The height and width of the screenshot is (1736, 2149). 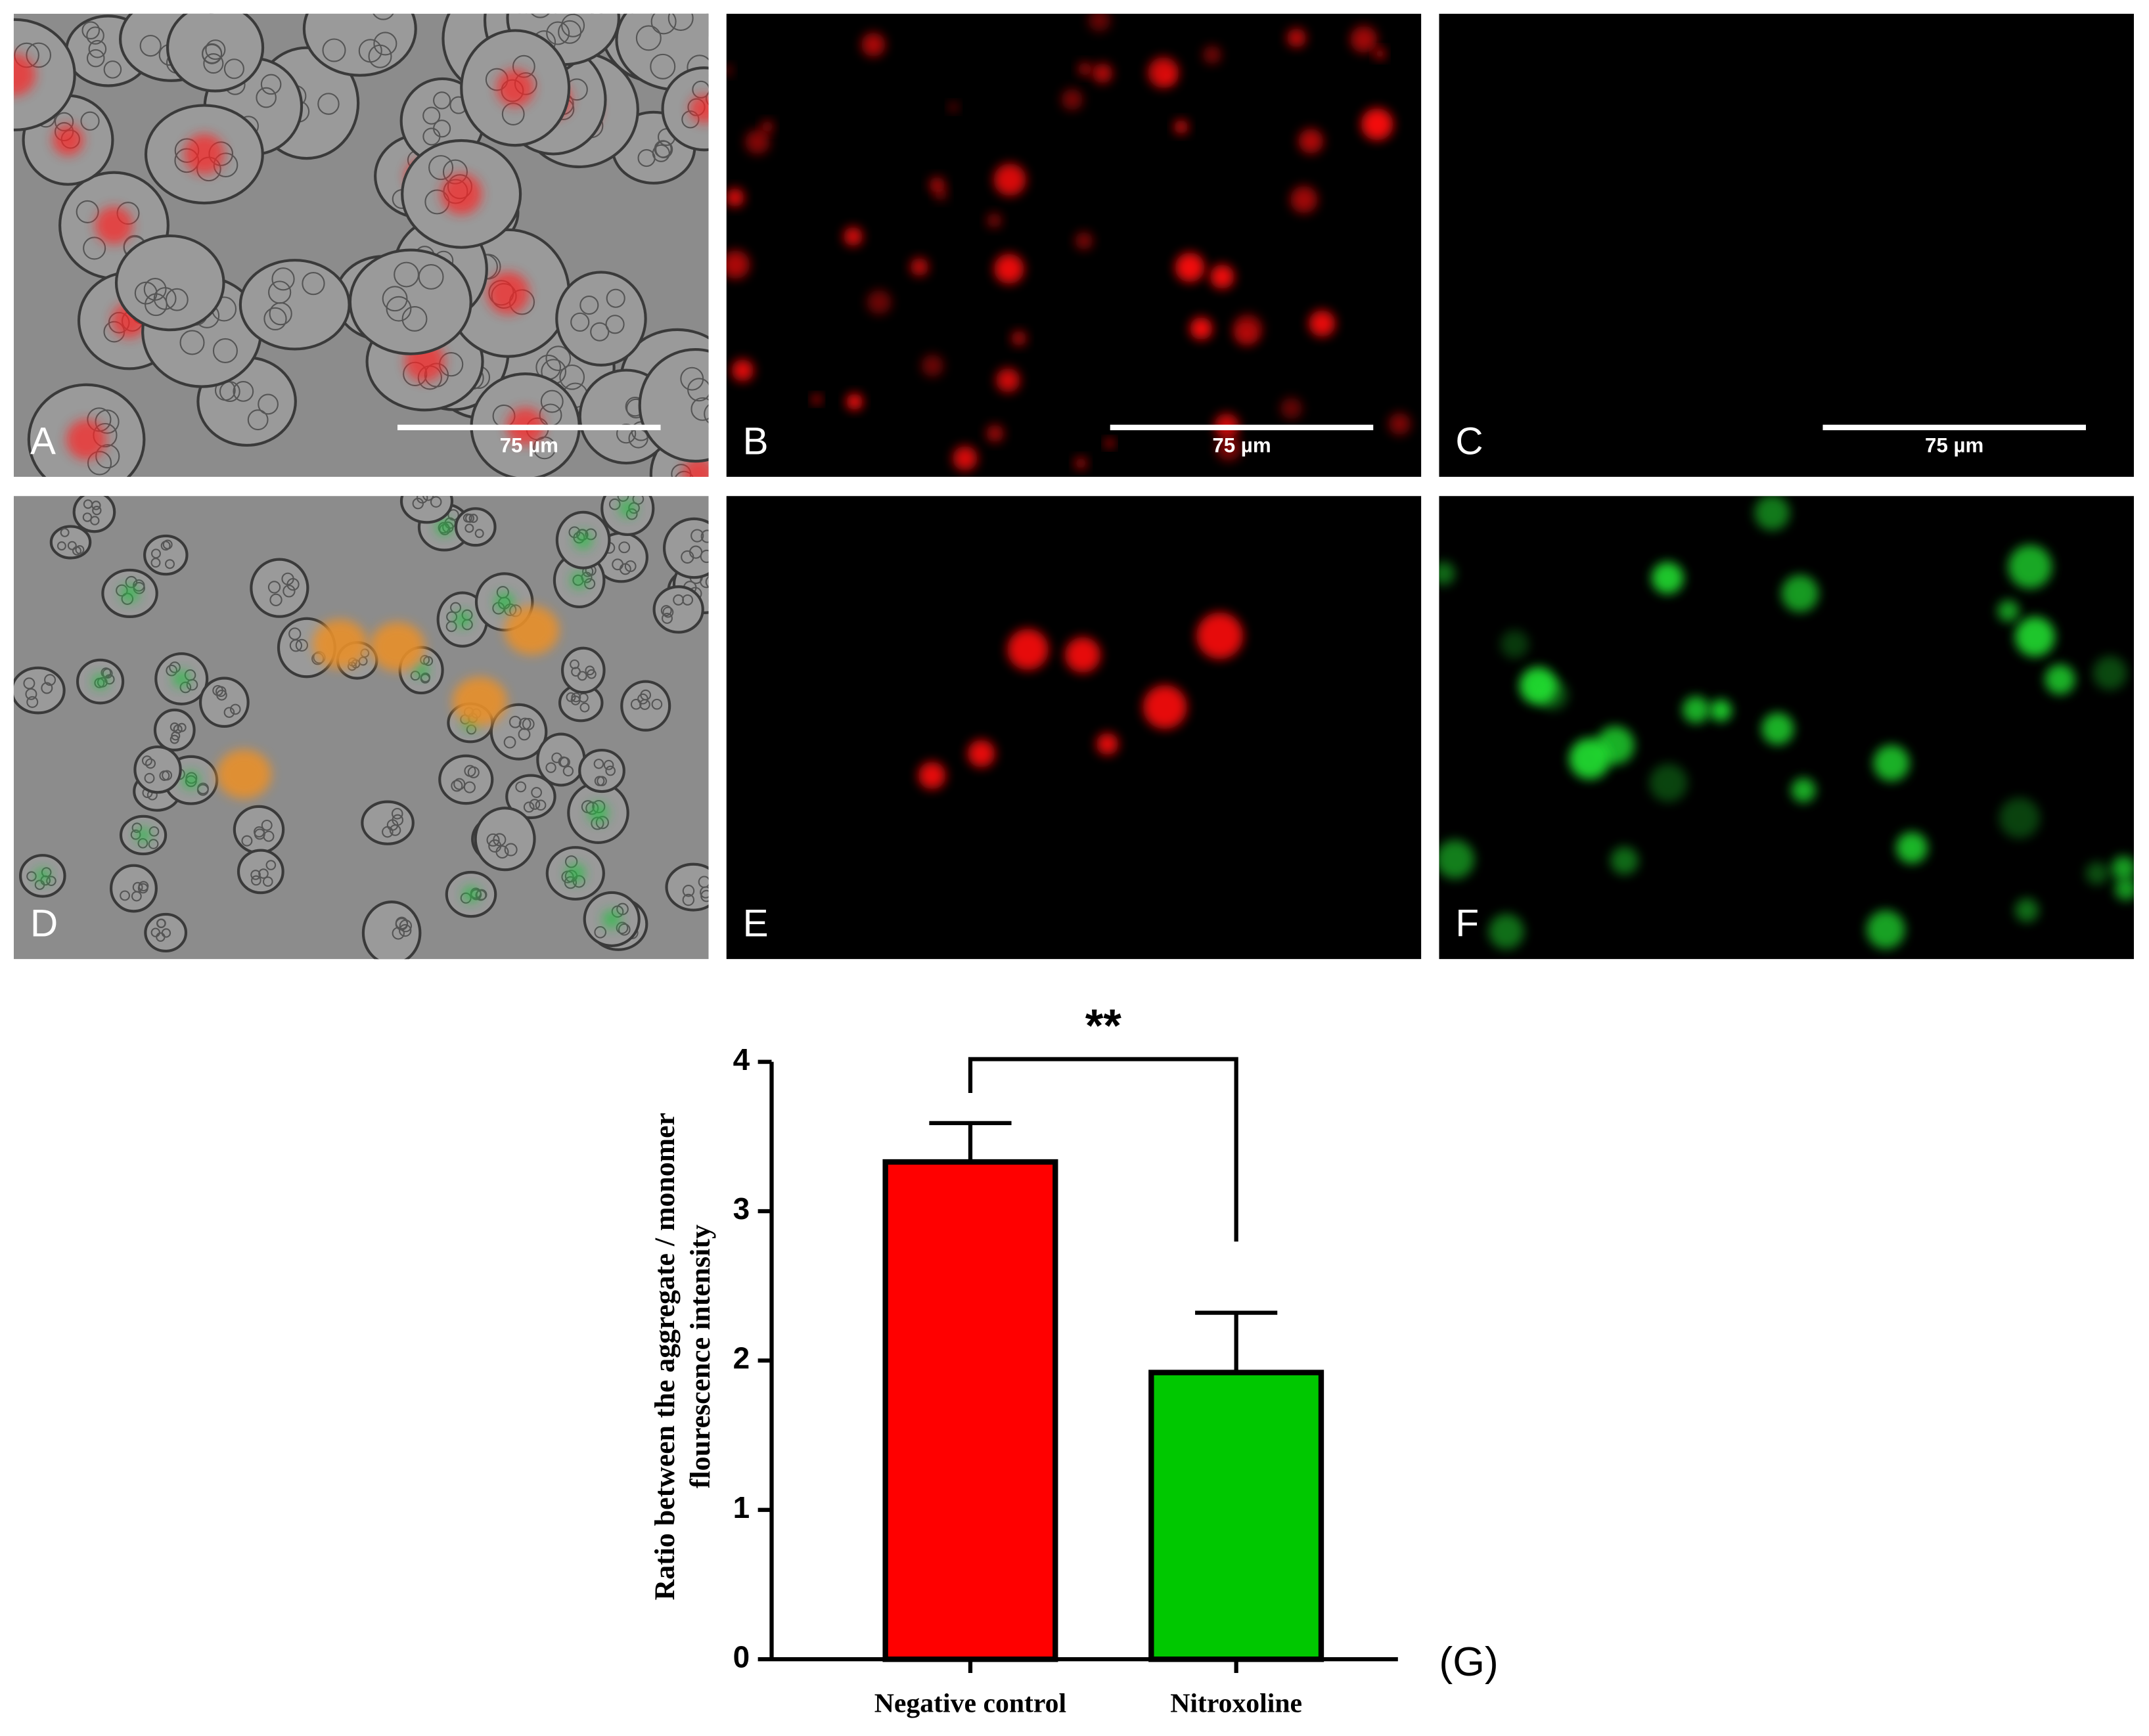 What do you see at coordinates (756, 441) in the screenshot?
I see `panel-label: B` at bounding box center [756, 441].